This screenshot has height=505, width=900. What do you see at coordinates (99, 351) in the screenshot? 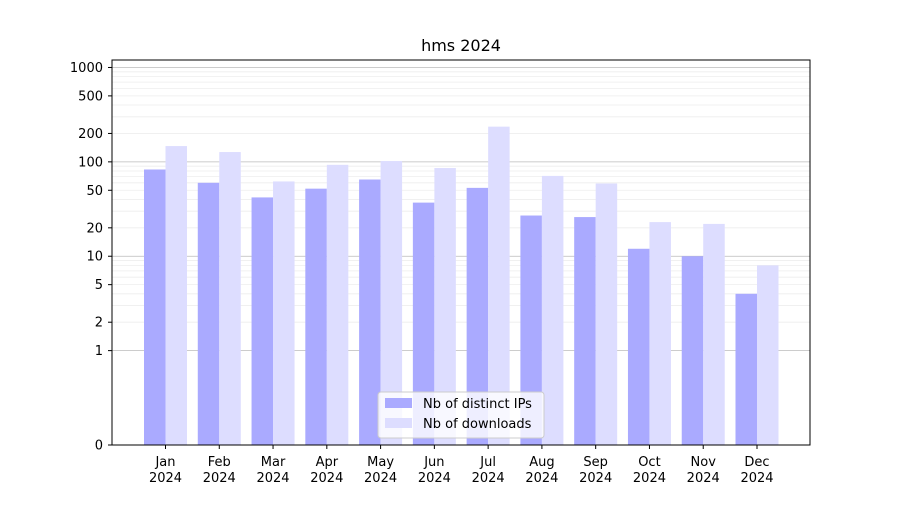
I see `y-tick-label: 1` at bounding box center [99, 351].